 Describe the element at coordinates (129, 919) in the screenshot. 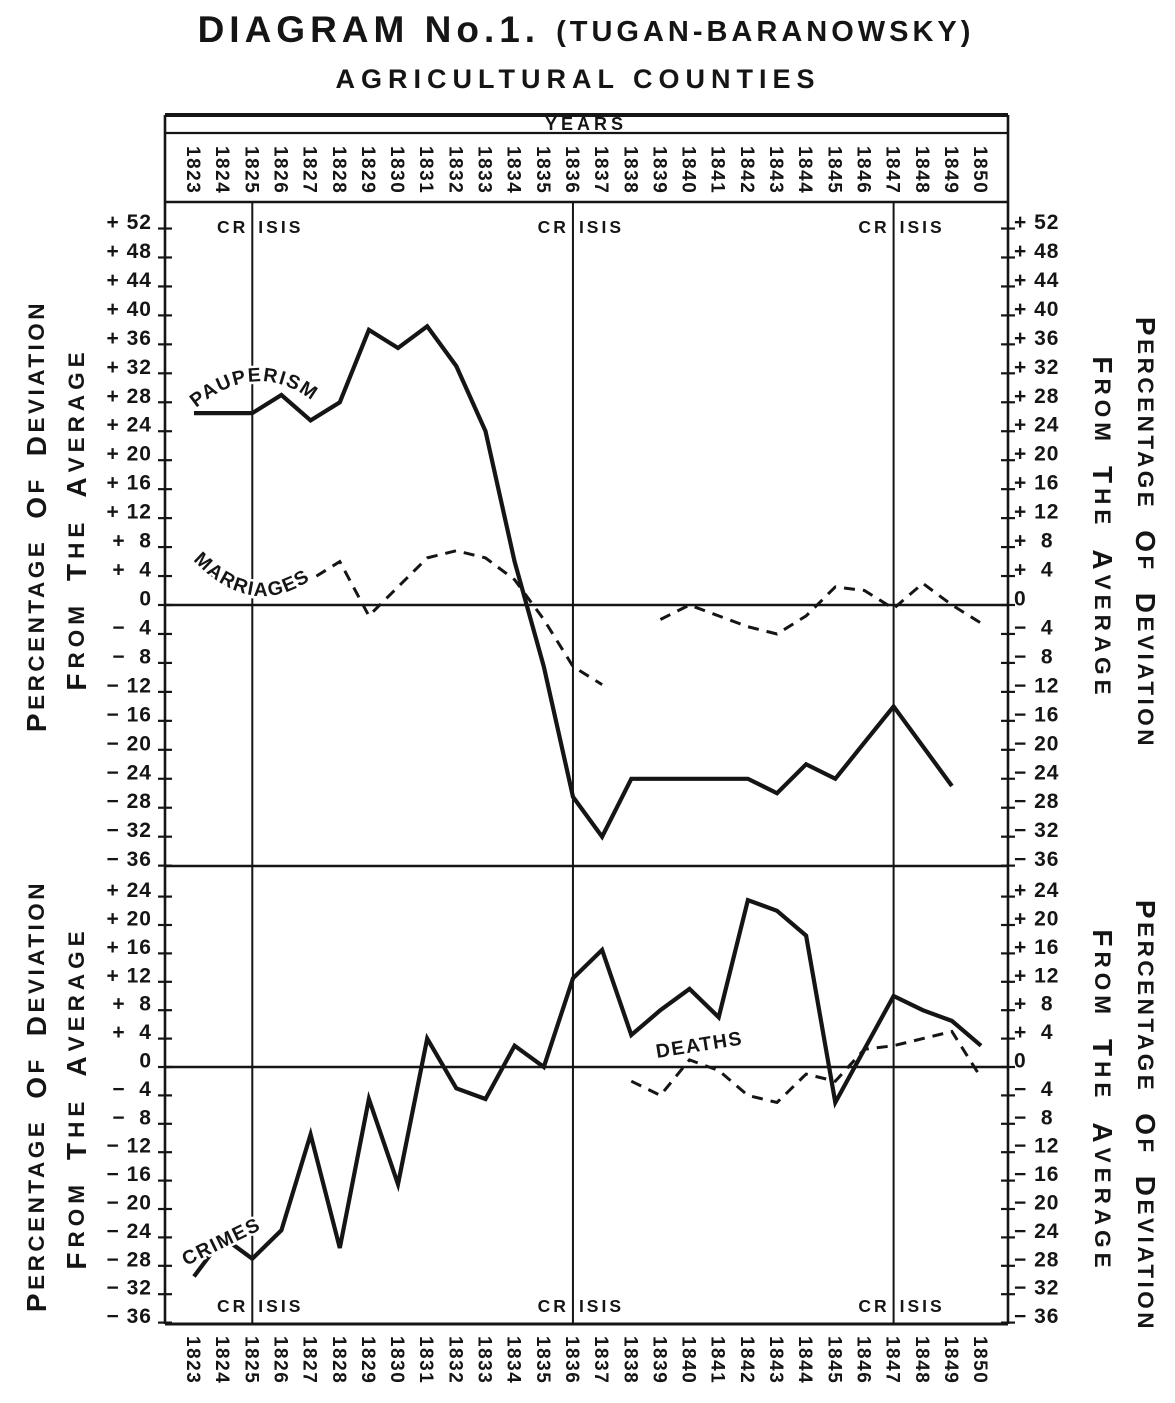

I see `ytick-label-left: + 20` at that location.